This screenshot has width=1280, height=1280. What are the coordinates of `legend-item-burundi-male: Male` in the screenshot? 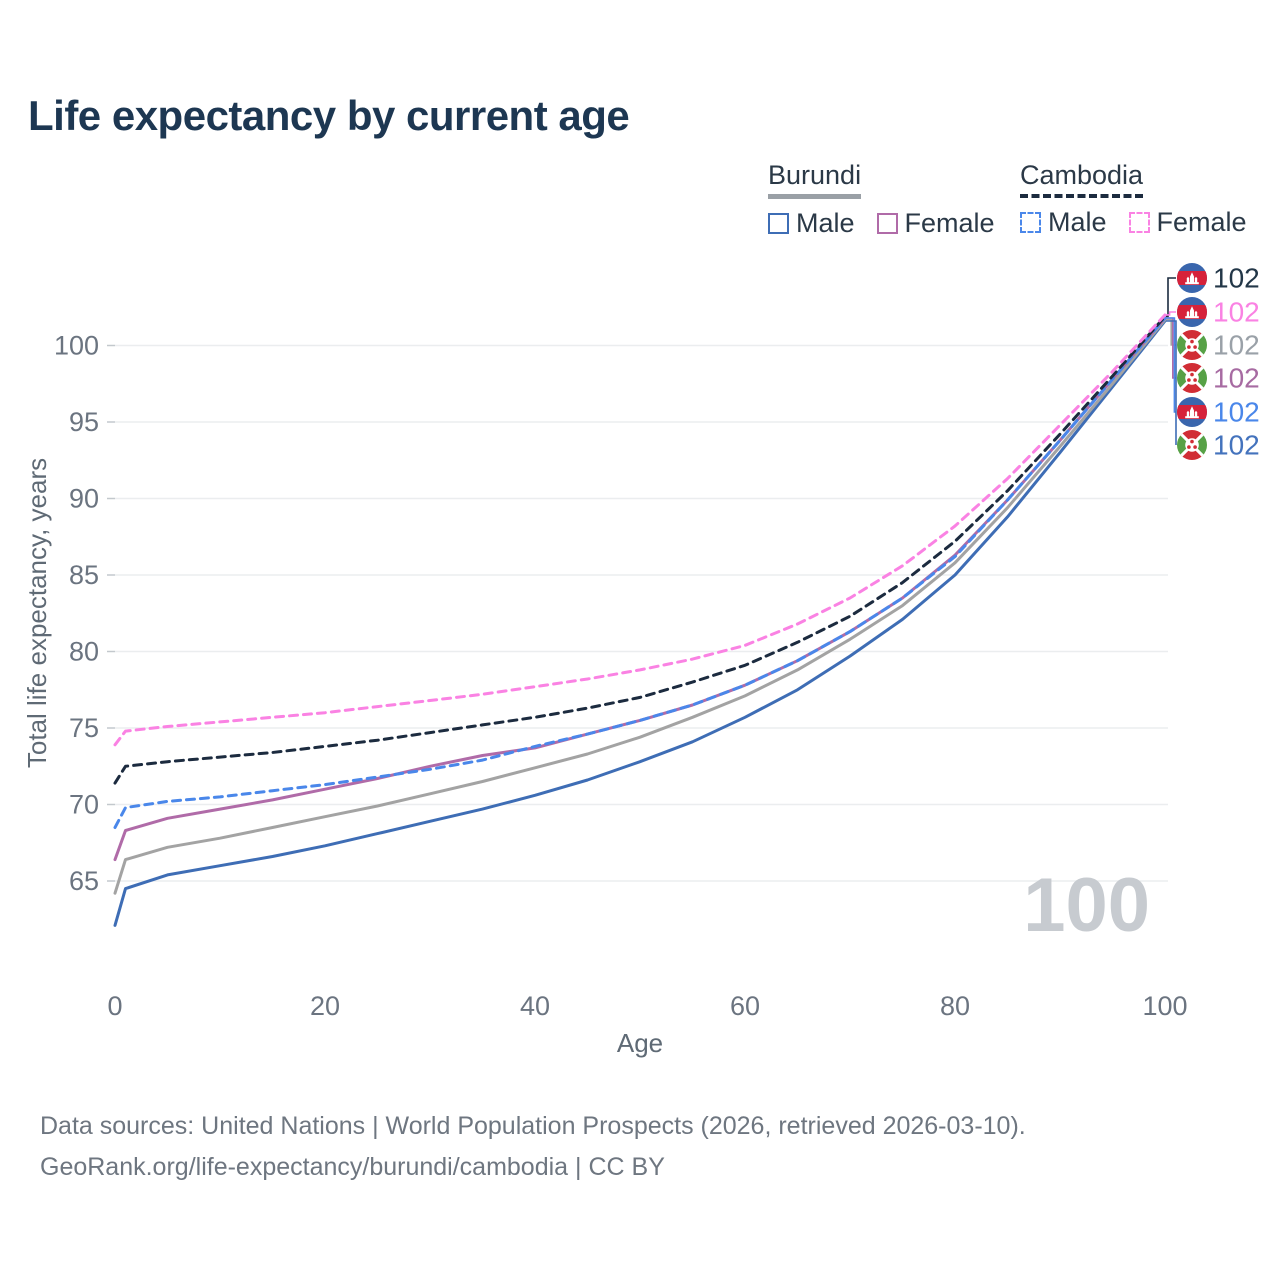 It's located at (811, 223).